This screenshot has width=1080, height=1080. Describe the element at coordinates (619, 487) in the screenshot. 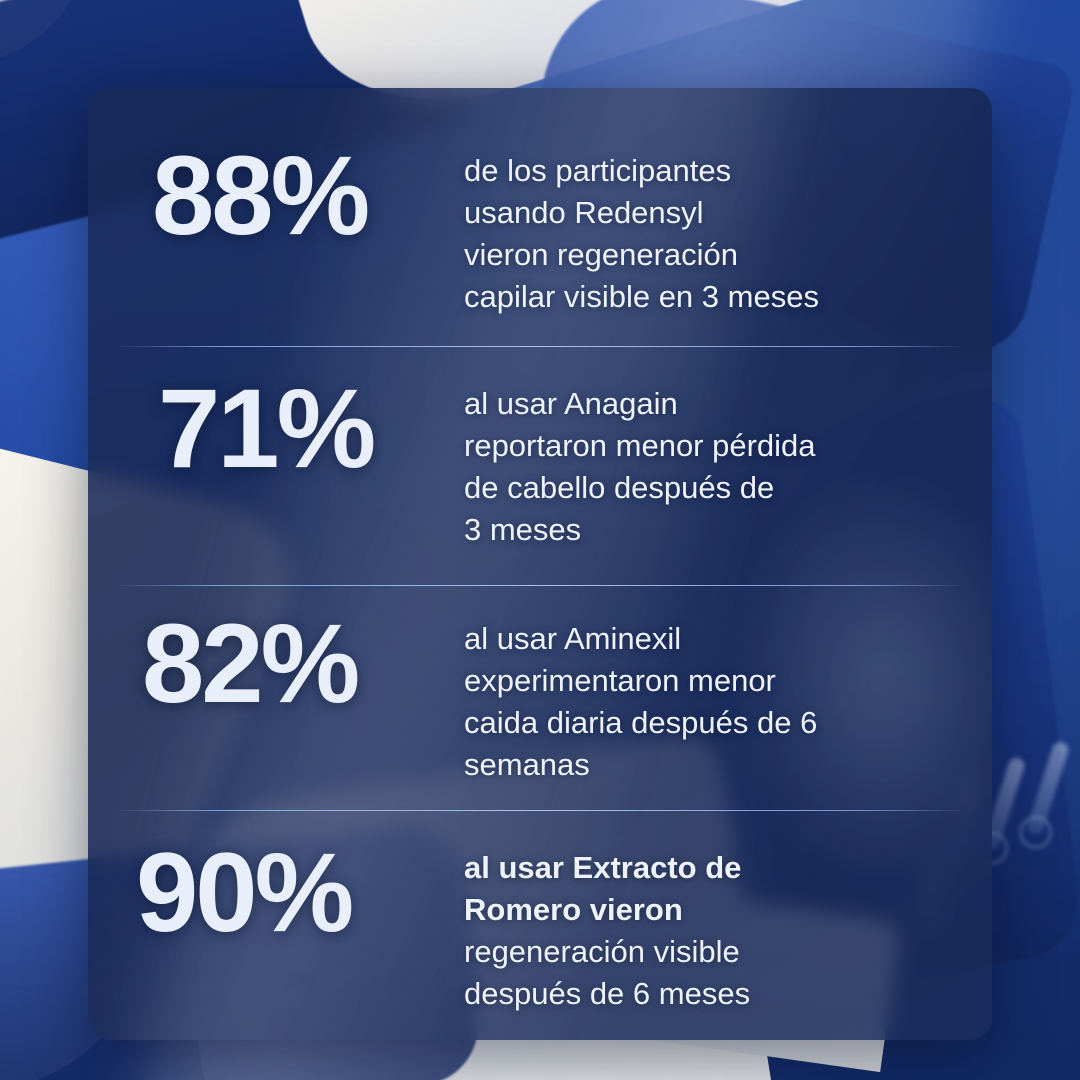

I see `stat-line: de cabello después de` at that location.